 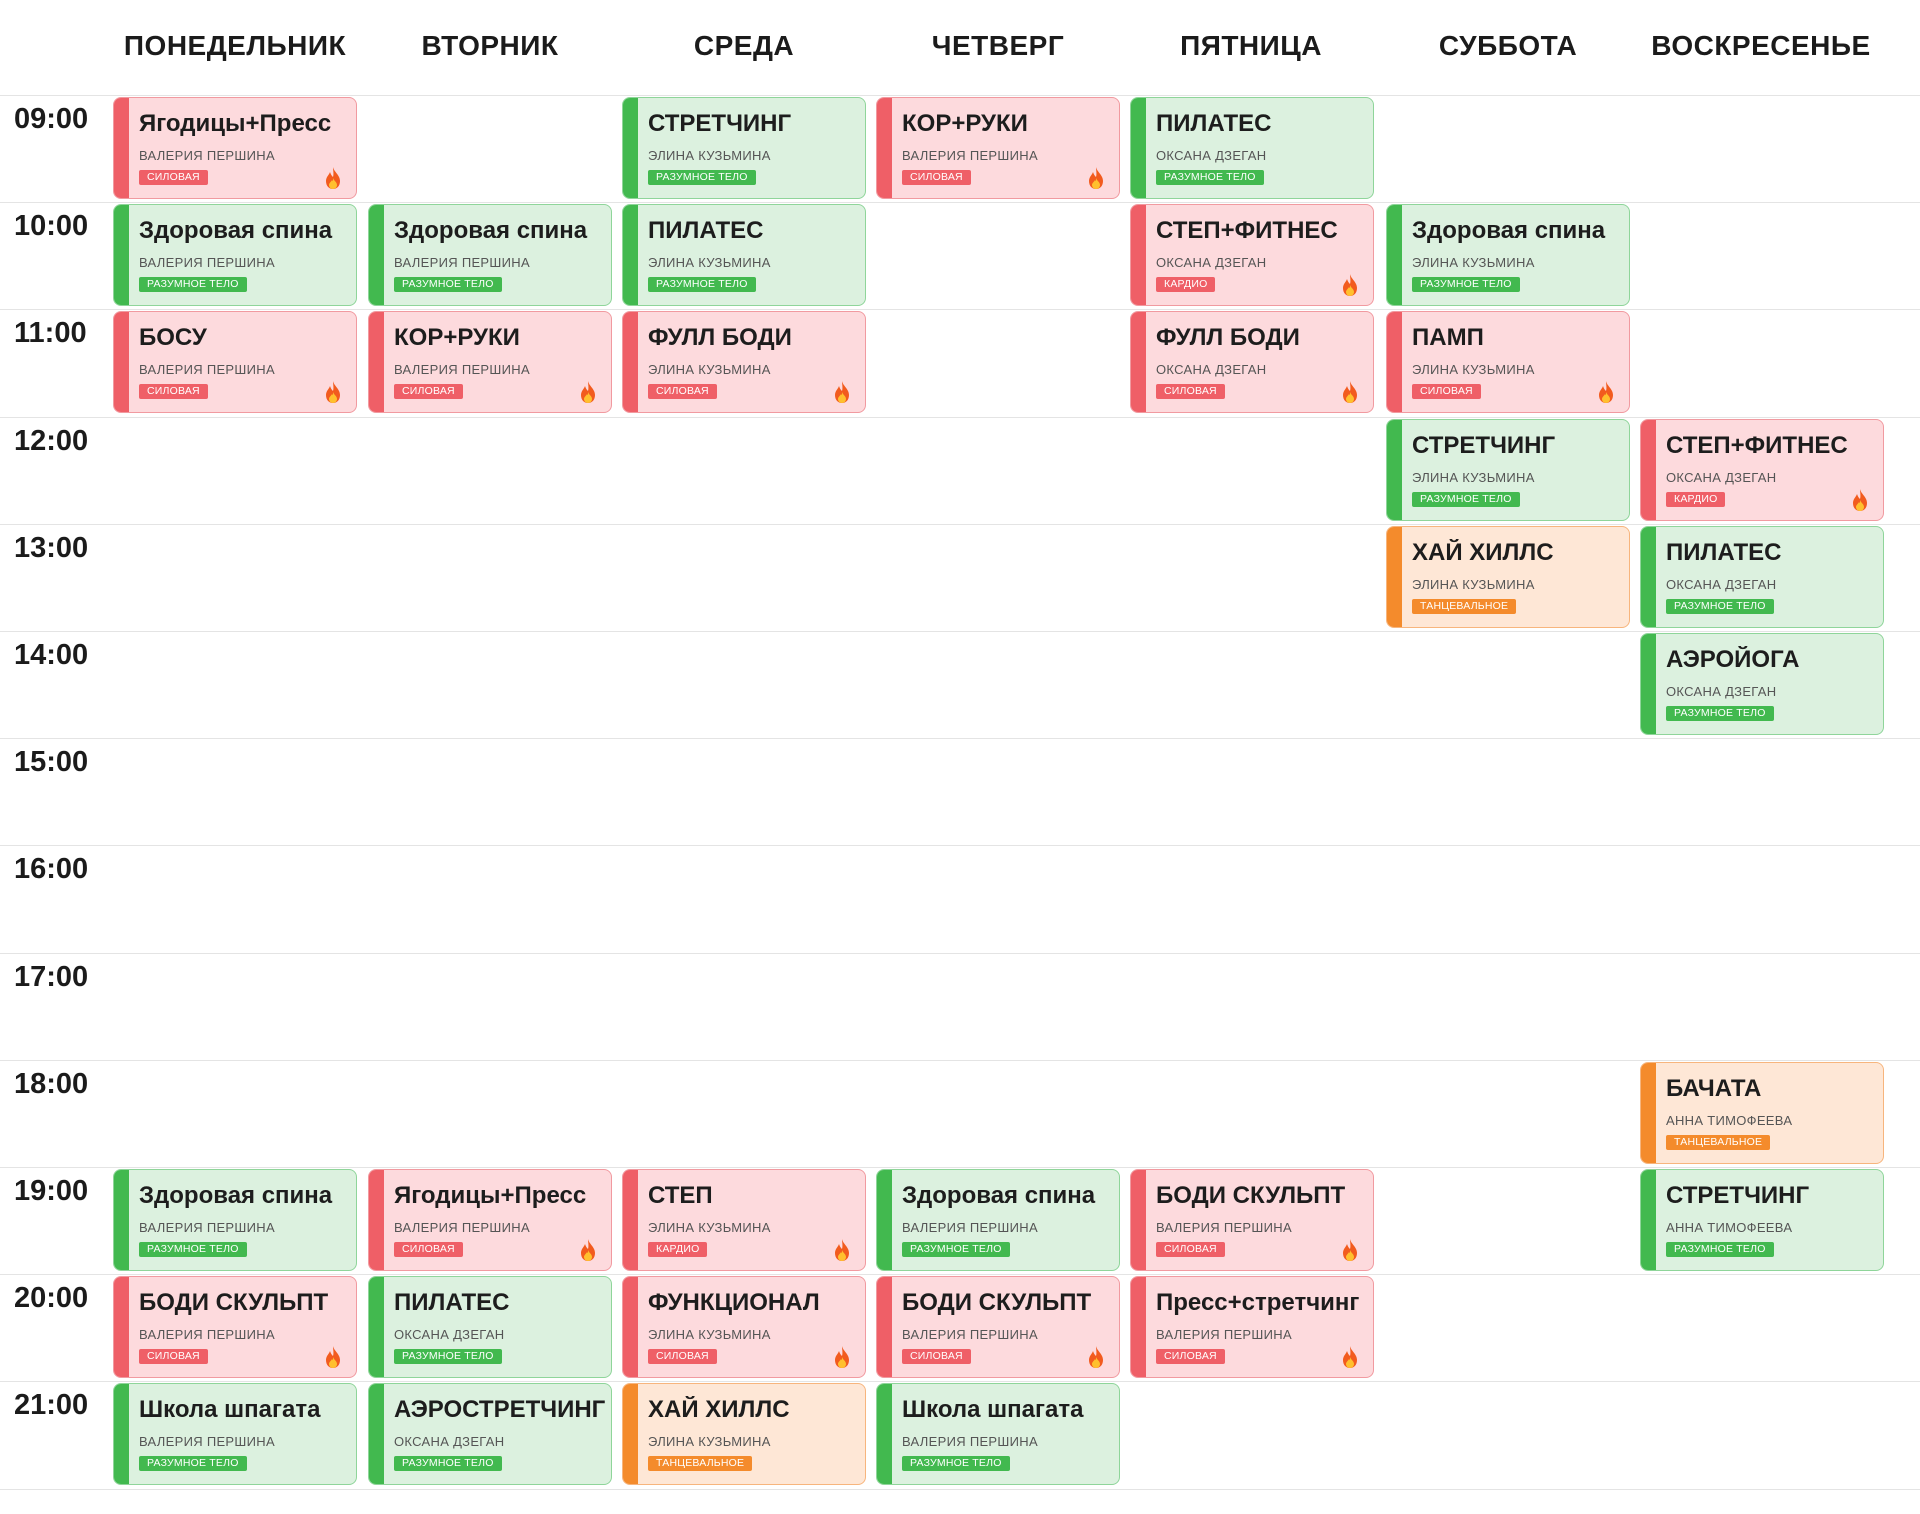 I want to click on class-title: Пресс+стретчинг, so click(x=1258, y=1302).